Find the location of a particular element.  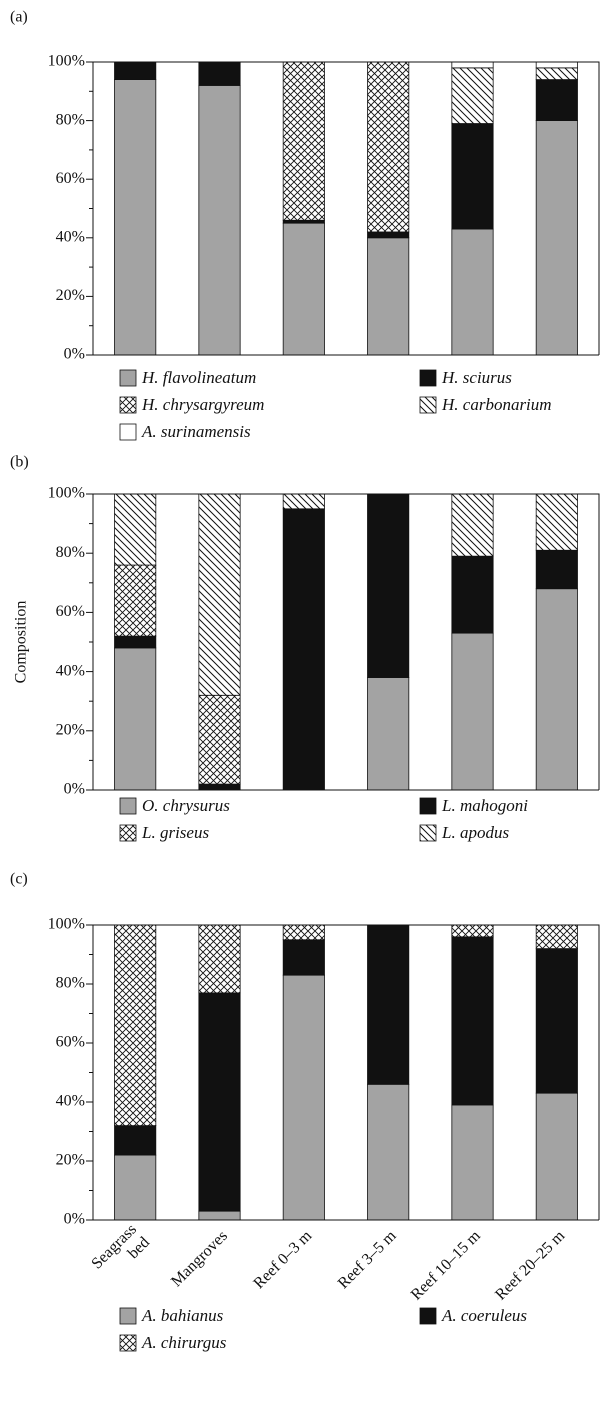

x-tick-label: Reef 20–25 m is located at coordinates (530, 1265).